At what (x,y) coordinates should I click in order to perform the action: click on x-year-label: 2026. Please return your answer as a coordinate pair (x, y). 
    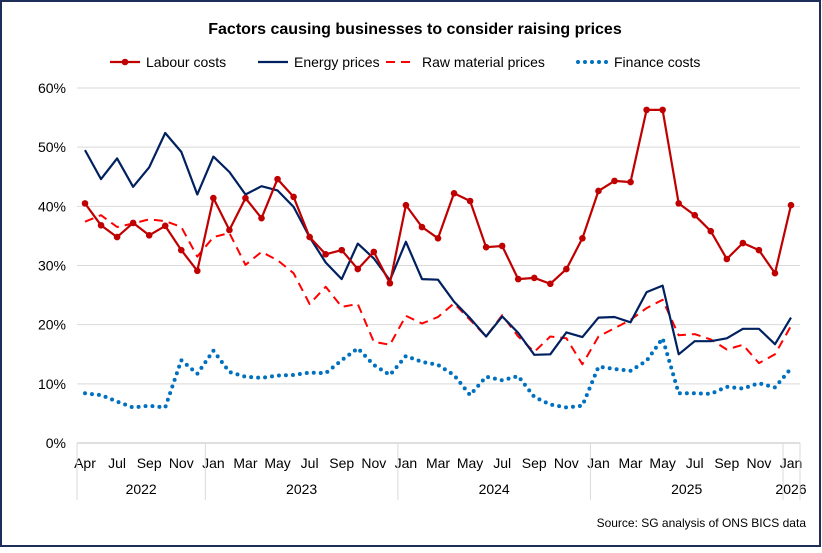
    Looking at the image, I should click on (790, 489).